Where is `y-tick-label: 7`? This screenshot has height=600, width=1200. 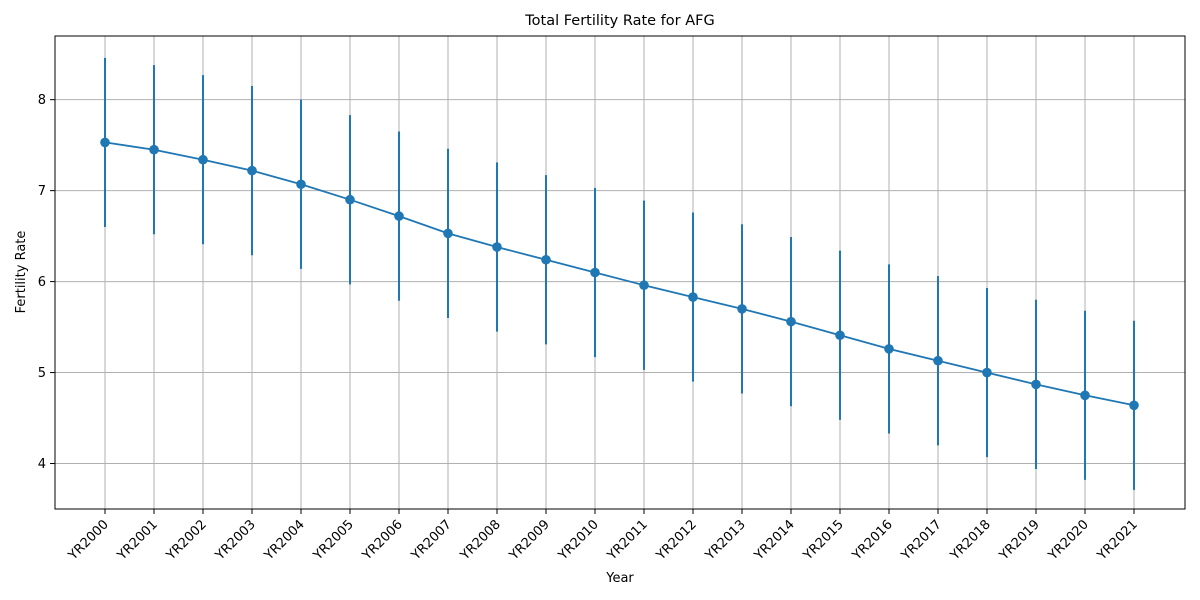 y-tick-label: 7 is located at coordinates (42, 191).